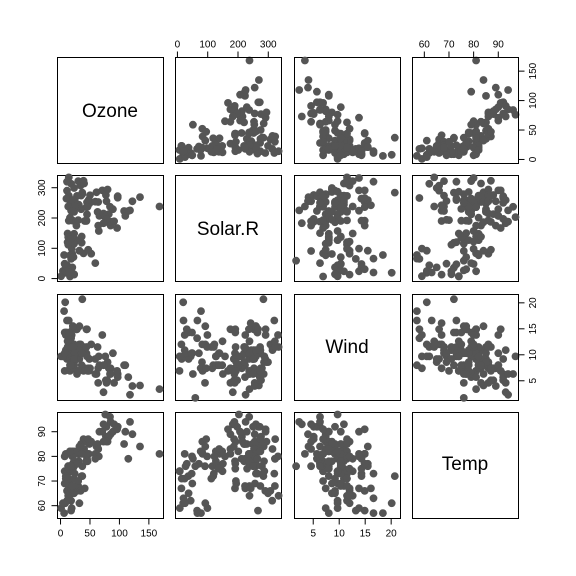 Image resolution: width=576 pixels, height=576 pixels. What do you see at coordinates (42, 187) in the screenshot?
I see `tick-label: 300` at bounding box center [42, 187].